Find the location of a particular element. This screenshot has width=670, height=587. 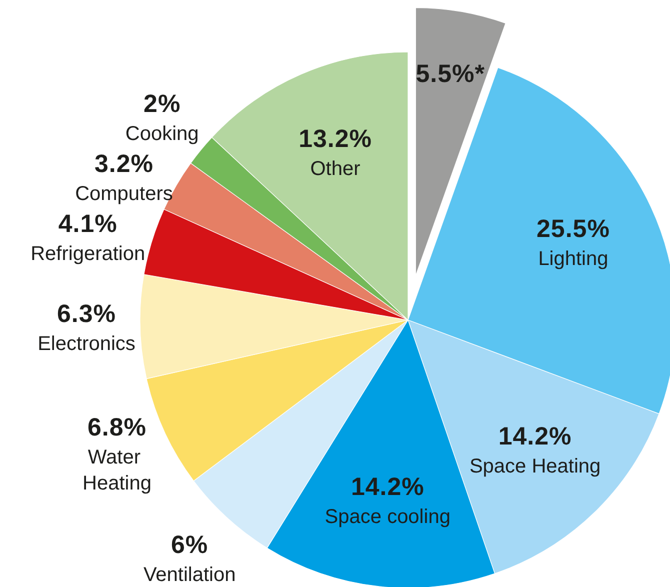

slice-label: Cooking is located at coordinates (162, 134).